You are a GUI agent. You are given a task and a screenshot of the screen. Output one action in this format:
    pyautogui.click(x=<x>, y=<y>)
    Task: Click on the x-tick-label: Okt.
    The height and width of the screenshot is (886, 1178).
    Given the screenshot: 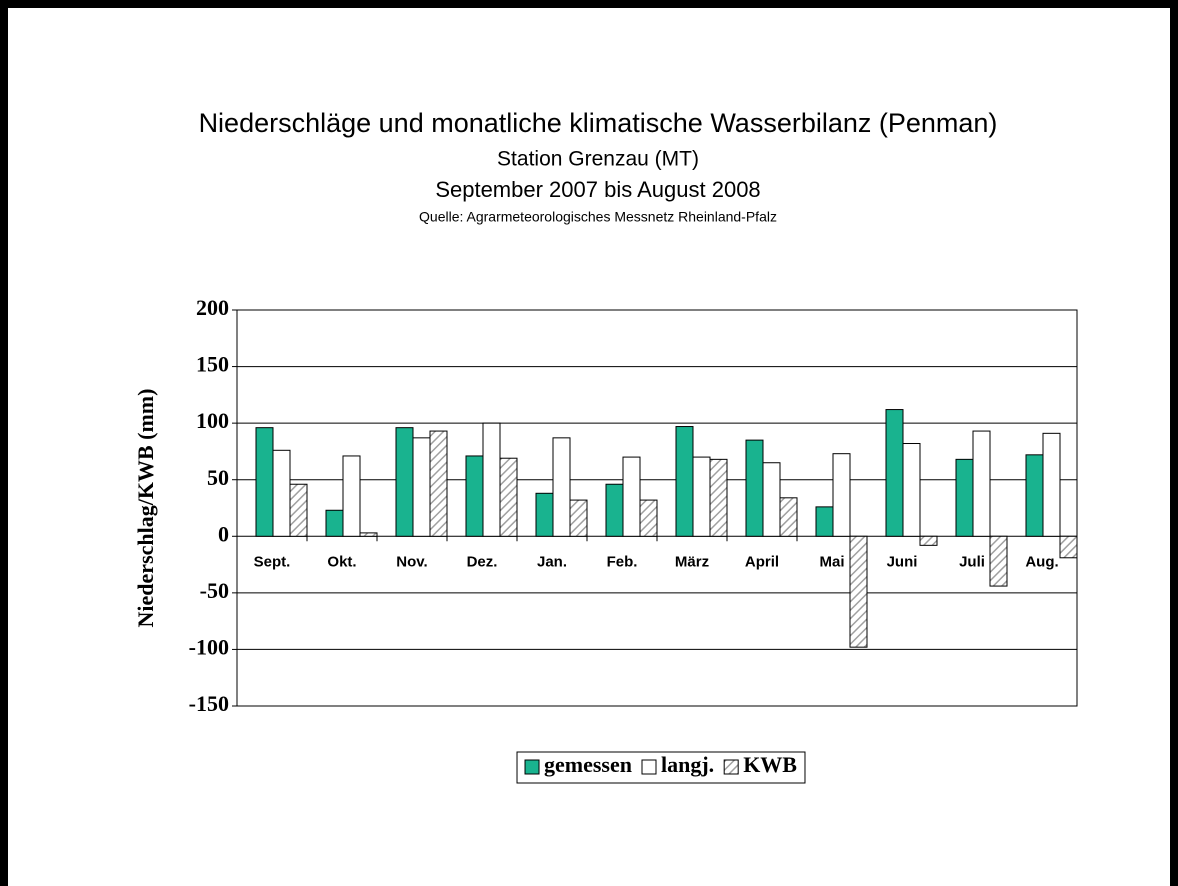 What is the action you would take?
    pyautogui.click(x=341, y=561)
    